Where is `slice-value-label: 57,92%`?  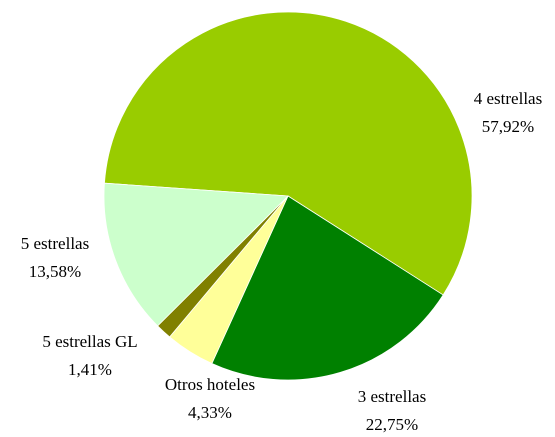
slice-value-label: 57,92% is located at coordinates (508, 126).